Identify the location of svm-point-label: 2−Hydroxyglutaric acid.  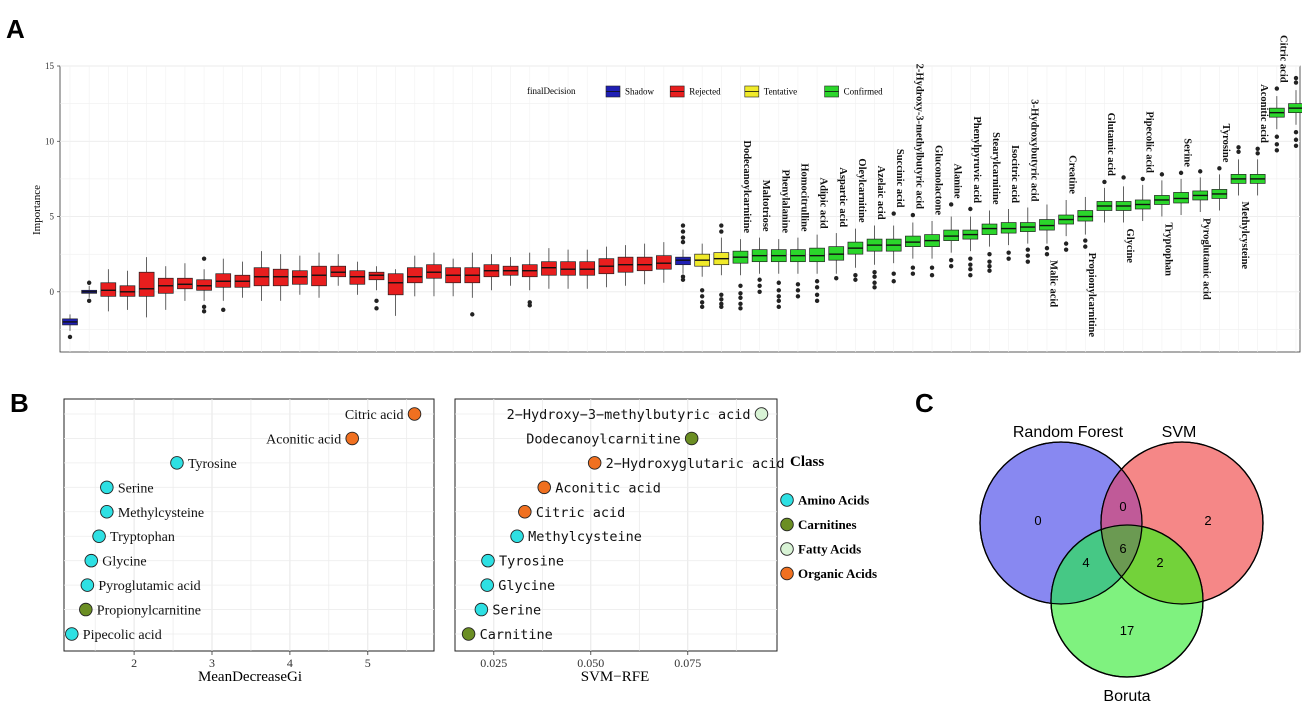
(695, 464).